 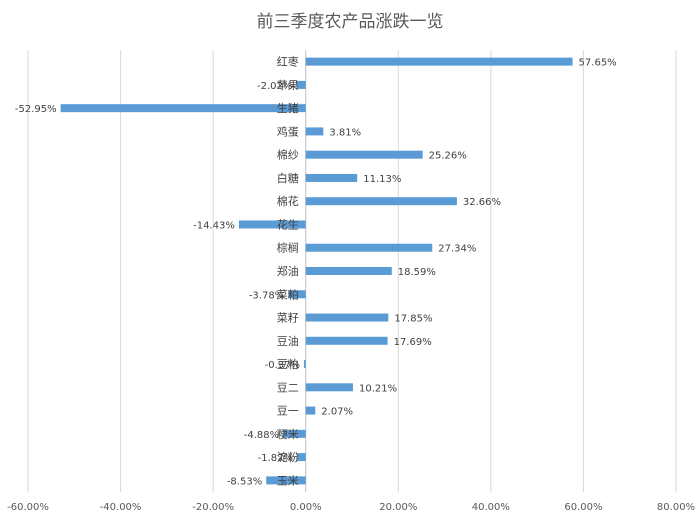 I want to click on data-label: 27.34%, so click(x=457, y=249).